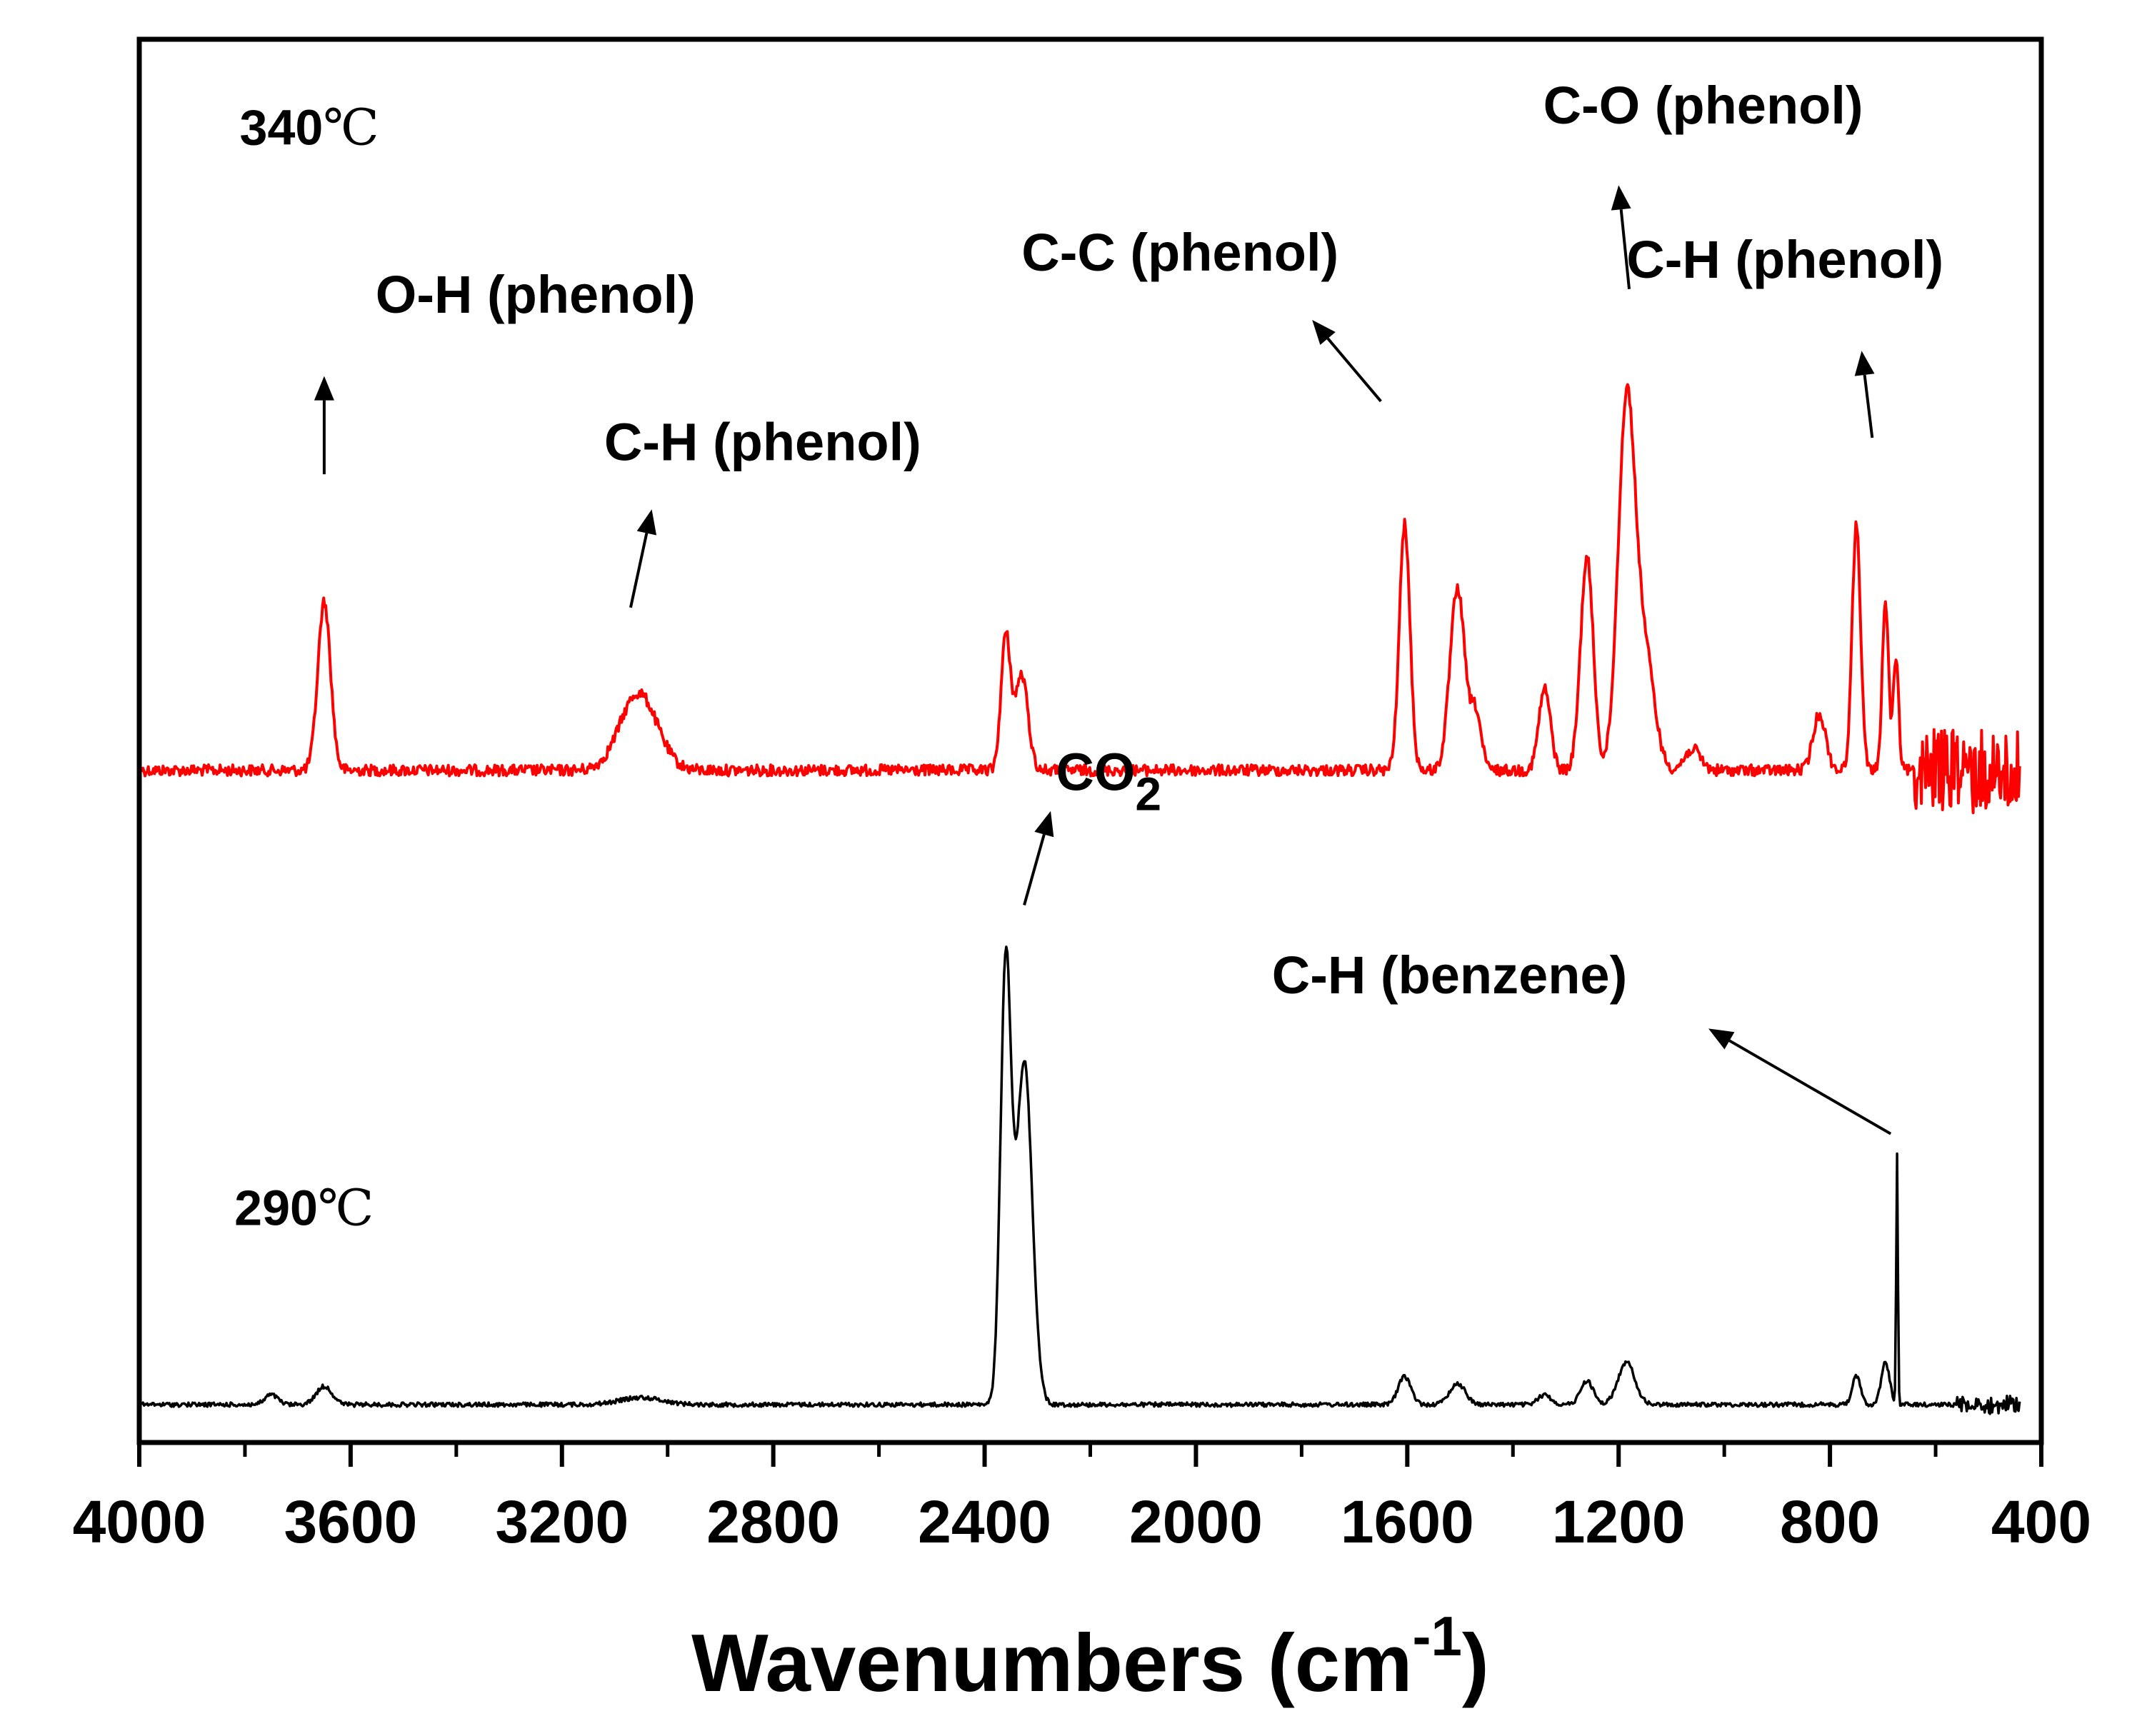  I want to click on x-tick-label: 2000, so click(1196, 1521).